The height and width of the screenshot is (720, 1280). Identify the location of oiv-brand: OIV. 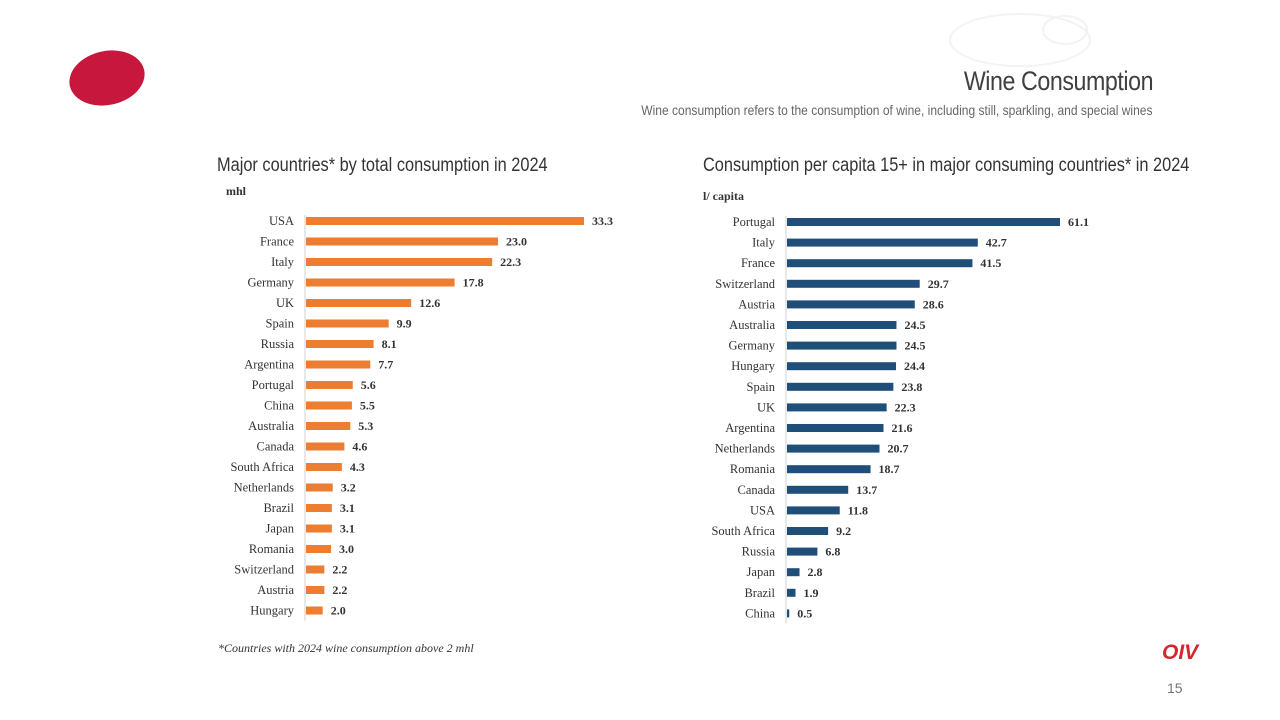
(1180, 652).